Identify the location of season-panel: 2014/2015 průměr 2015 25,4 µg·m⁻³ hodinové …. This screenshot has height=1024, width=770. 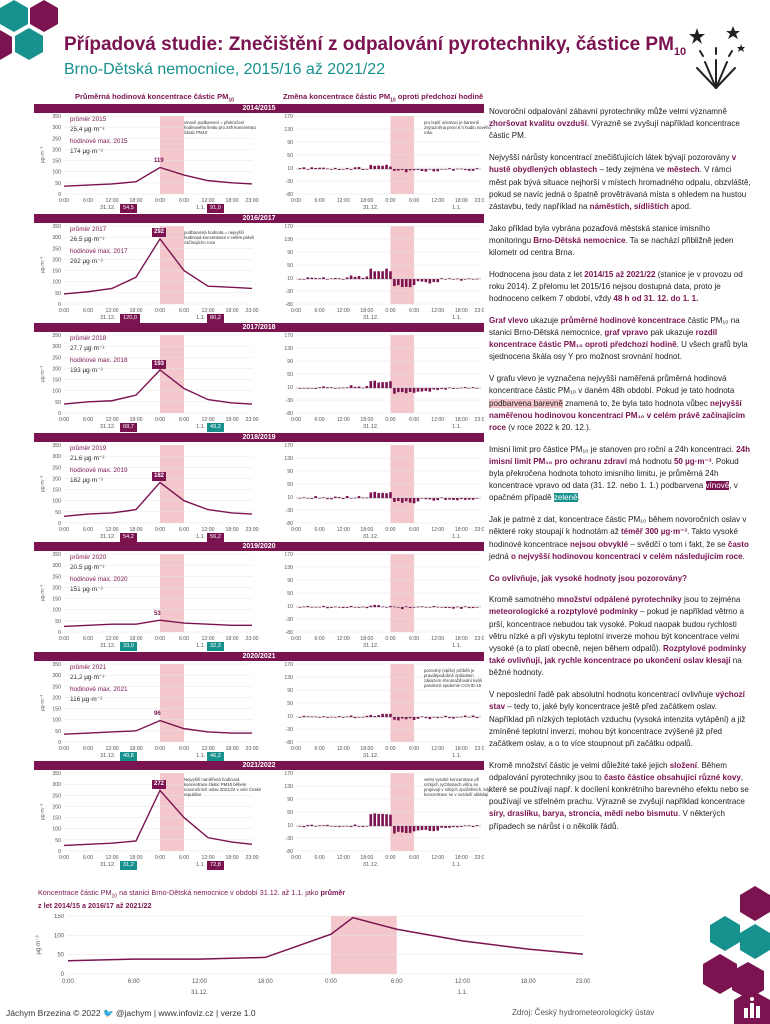
(262, 159).